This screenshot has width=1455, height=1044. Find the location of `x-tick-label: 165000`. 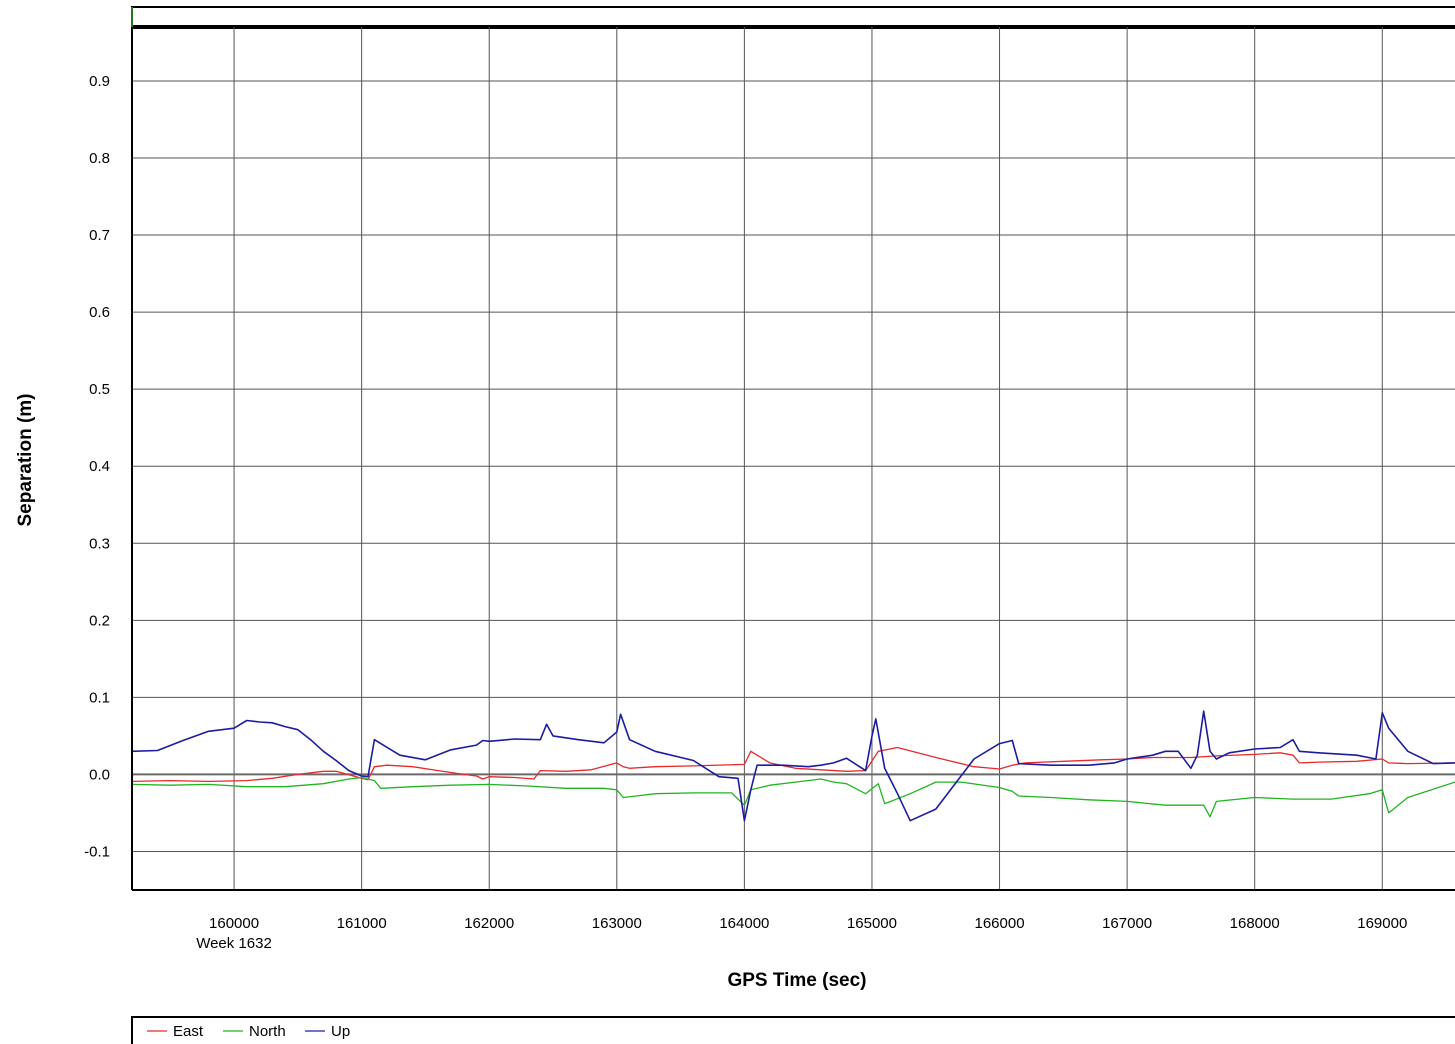

x-tick-label: 165000 is located at coordinates (872, 923).